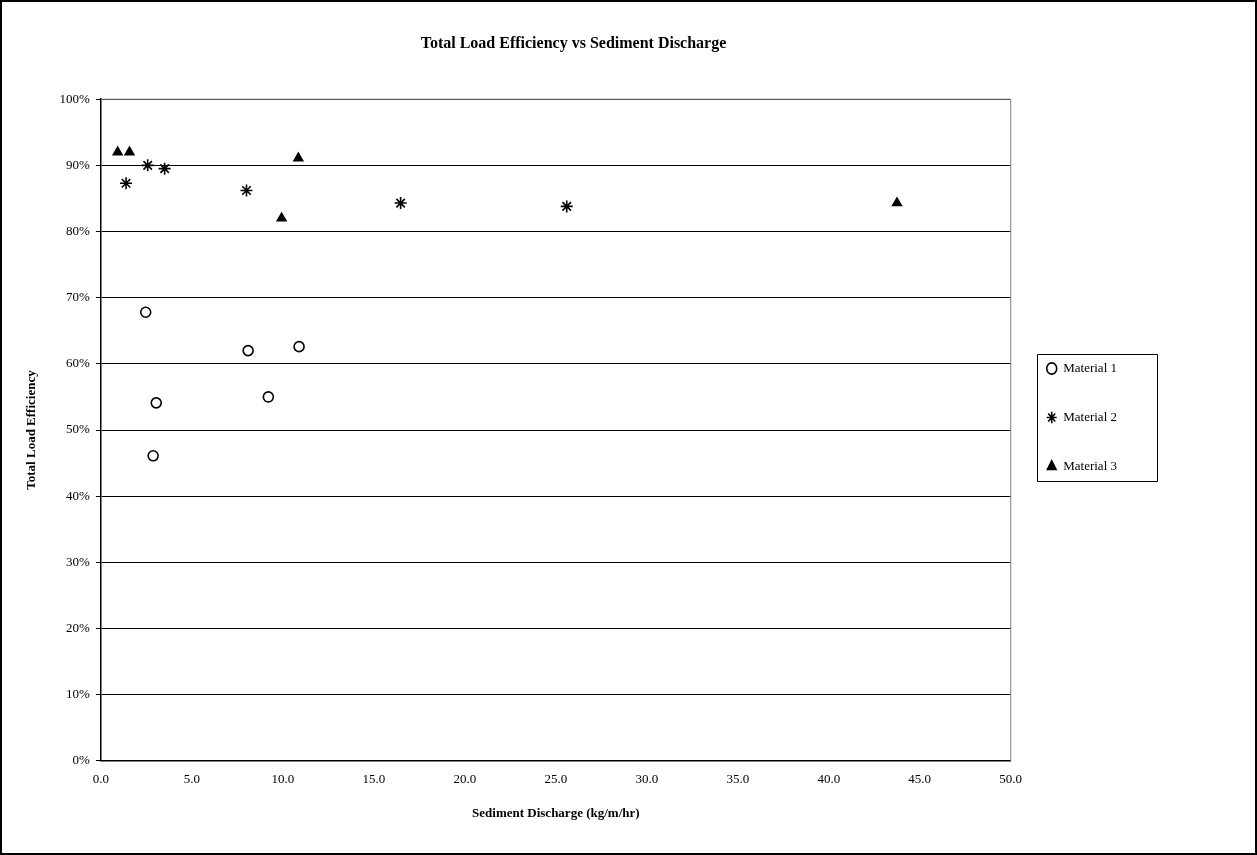 The width and height of the screenshot is (1257, 855). Describe the element at coordinates (283, 779) in the screenshot. I see `x-tick-label: 10.0` at that location.